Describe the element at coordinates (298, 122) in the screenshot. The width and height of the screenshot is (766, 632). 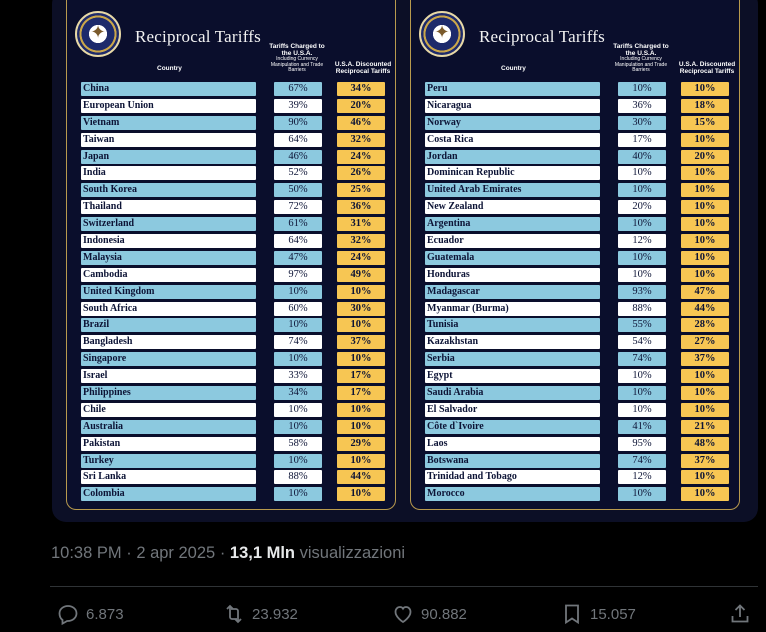
I see `charged-cell: 90%` at that location.